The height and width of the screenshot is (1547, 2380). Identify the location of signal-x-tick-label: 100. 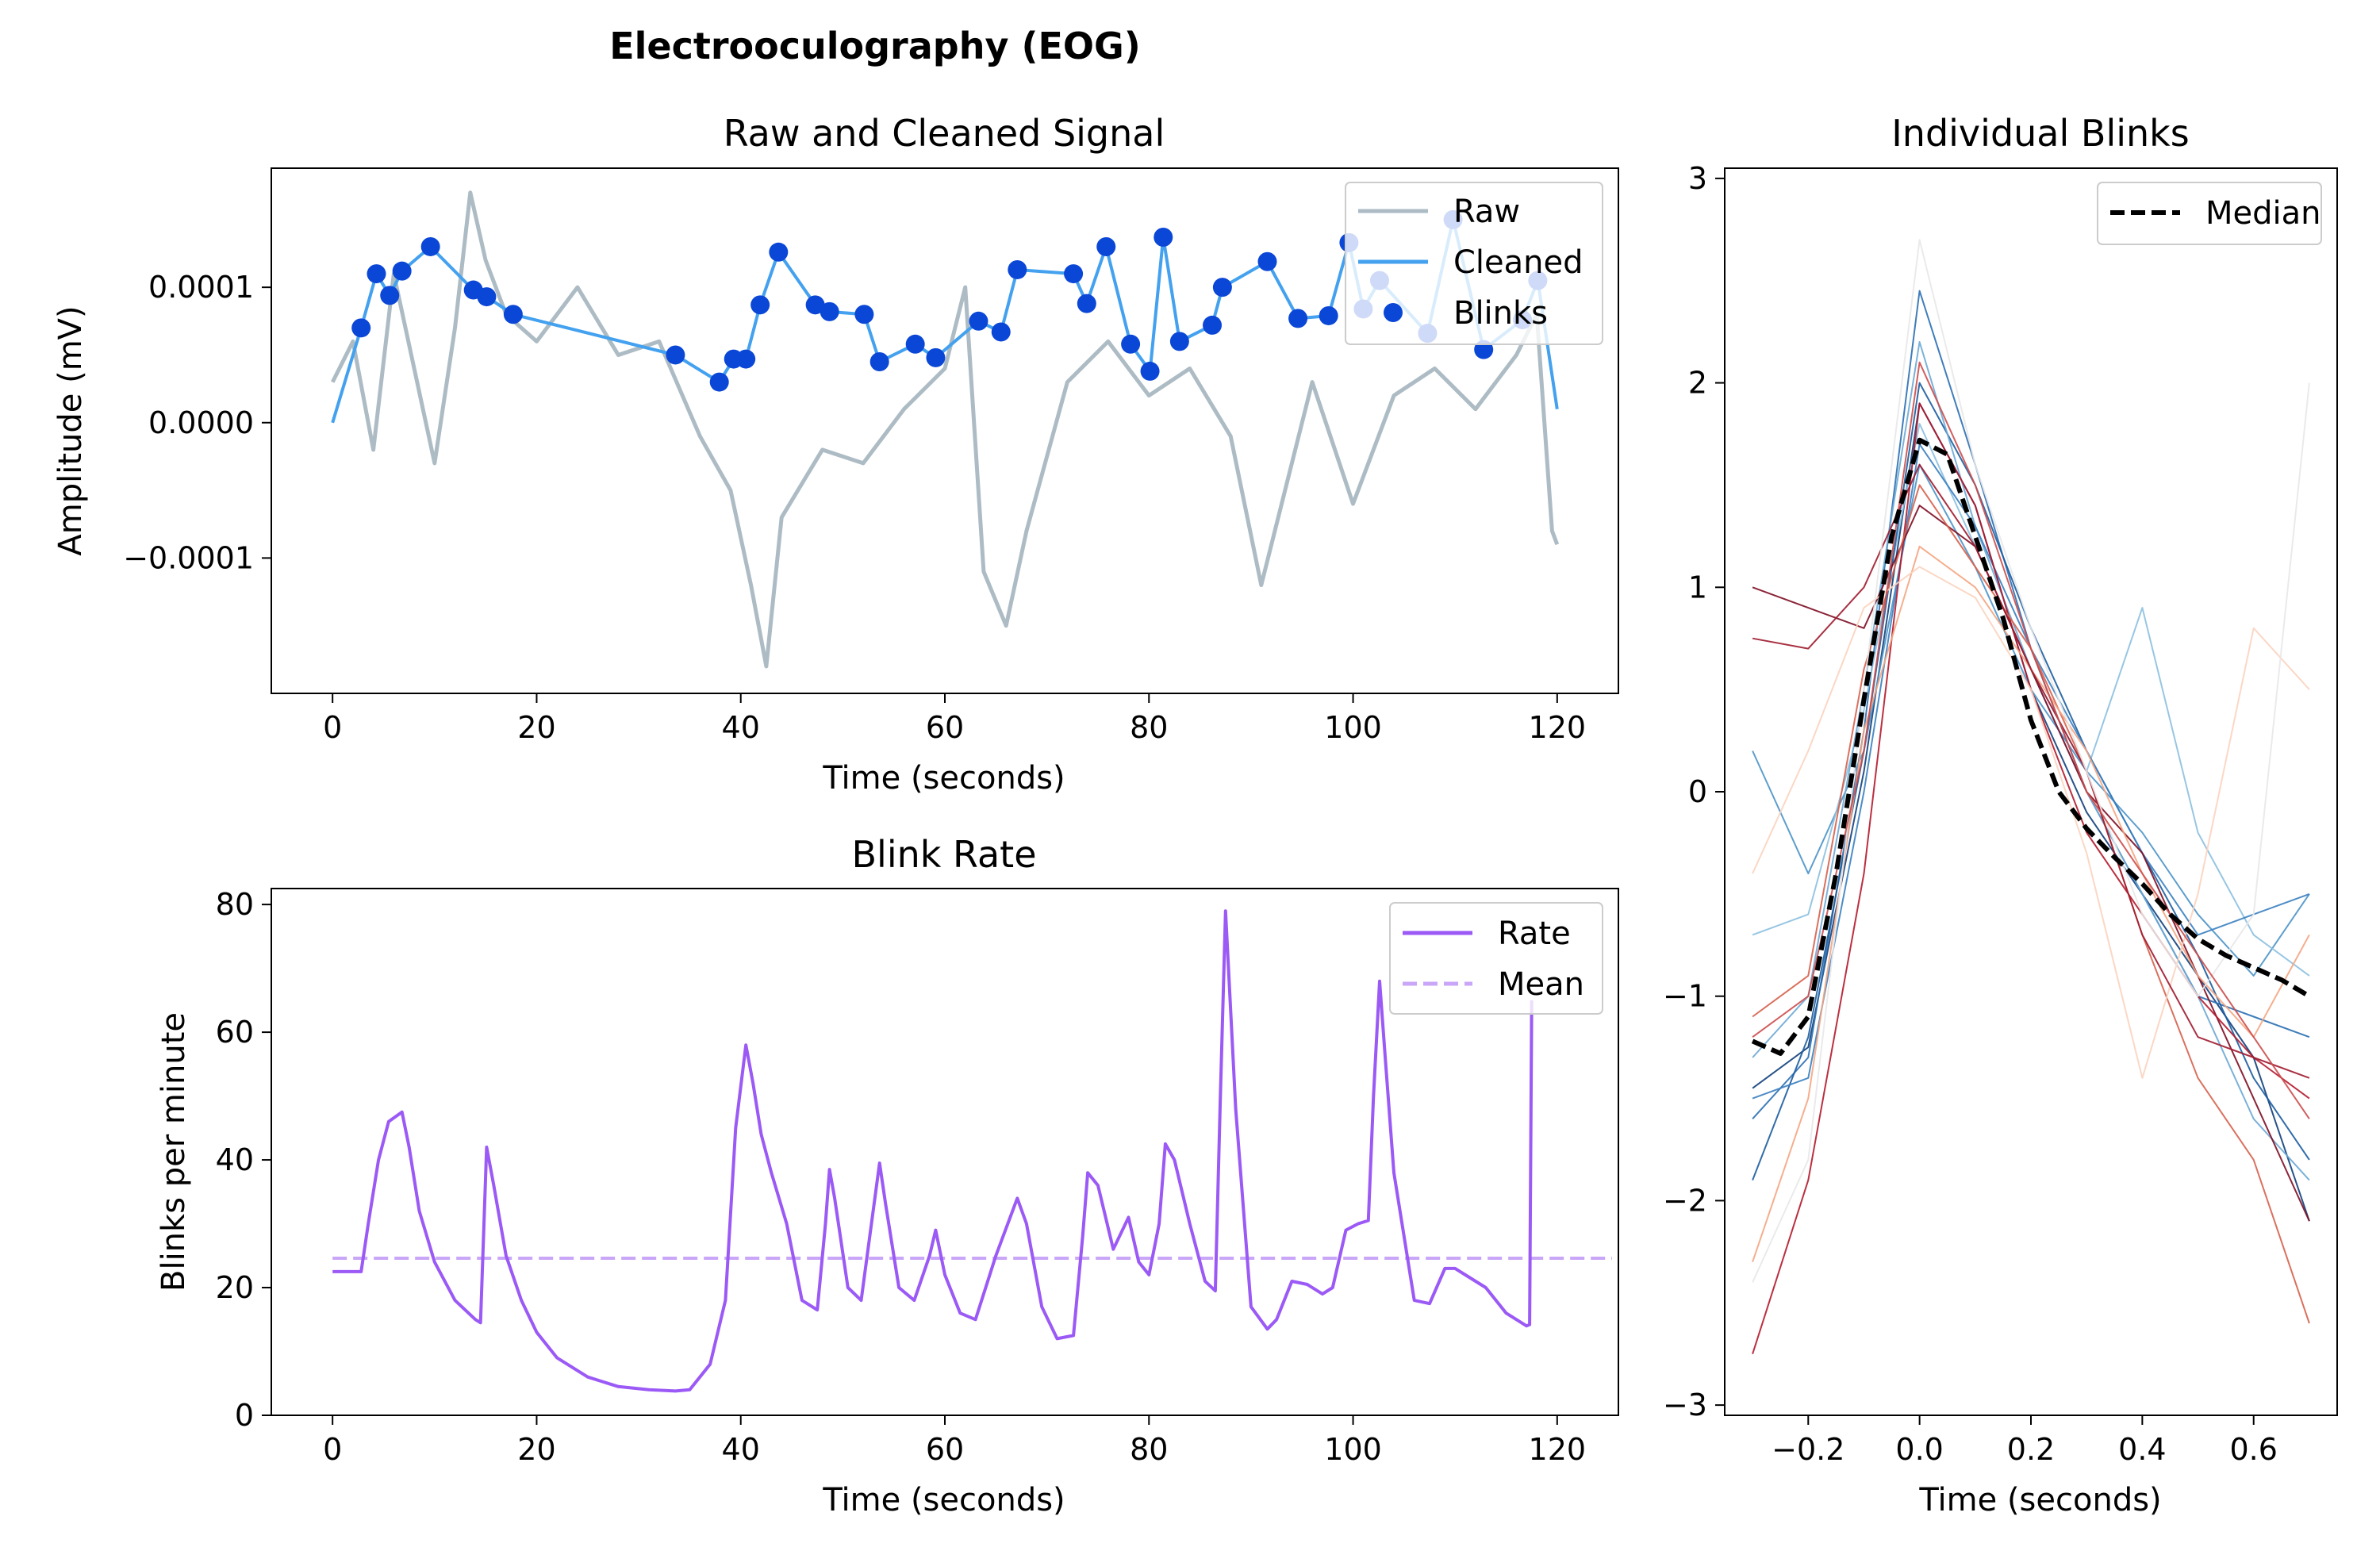
(1353, 727).